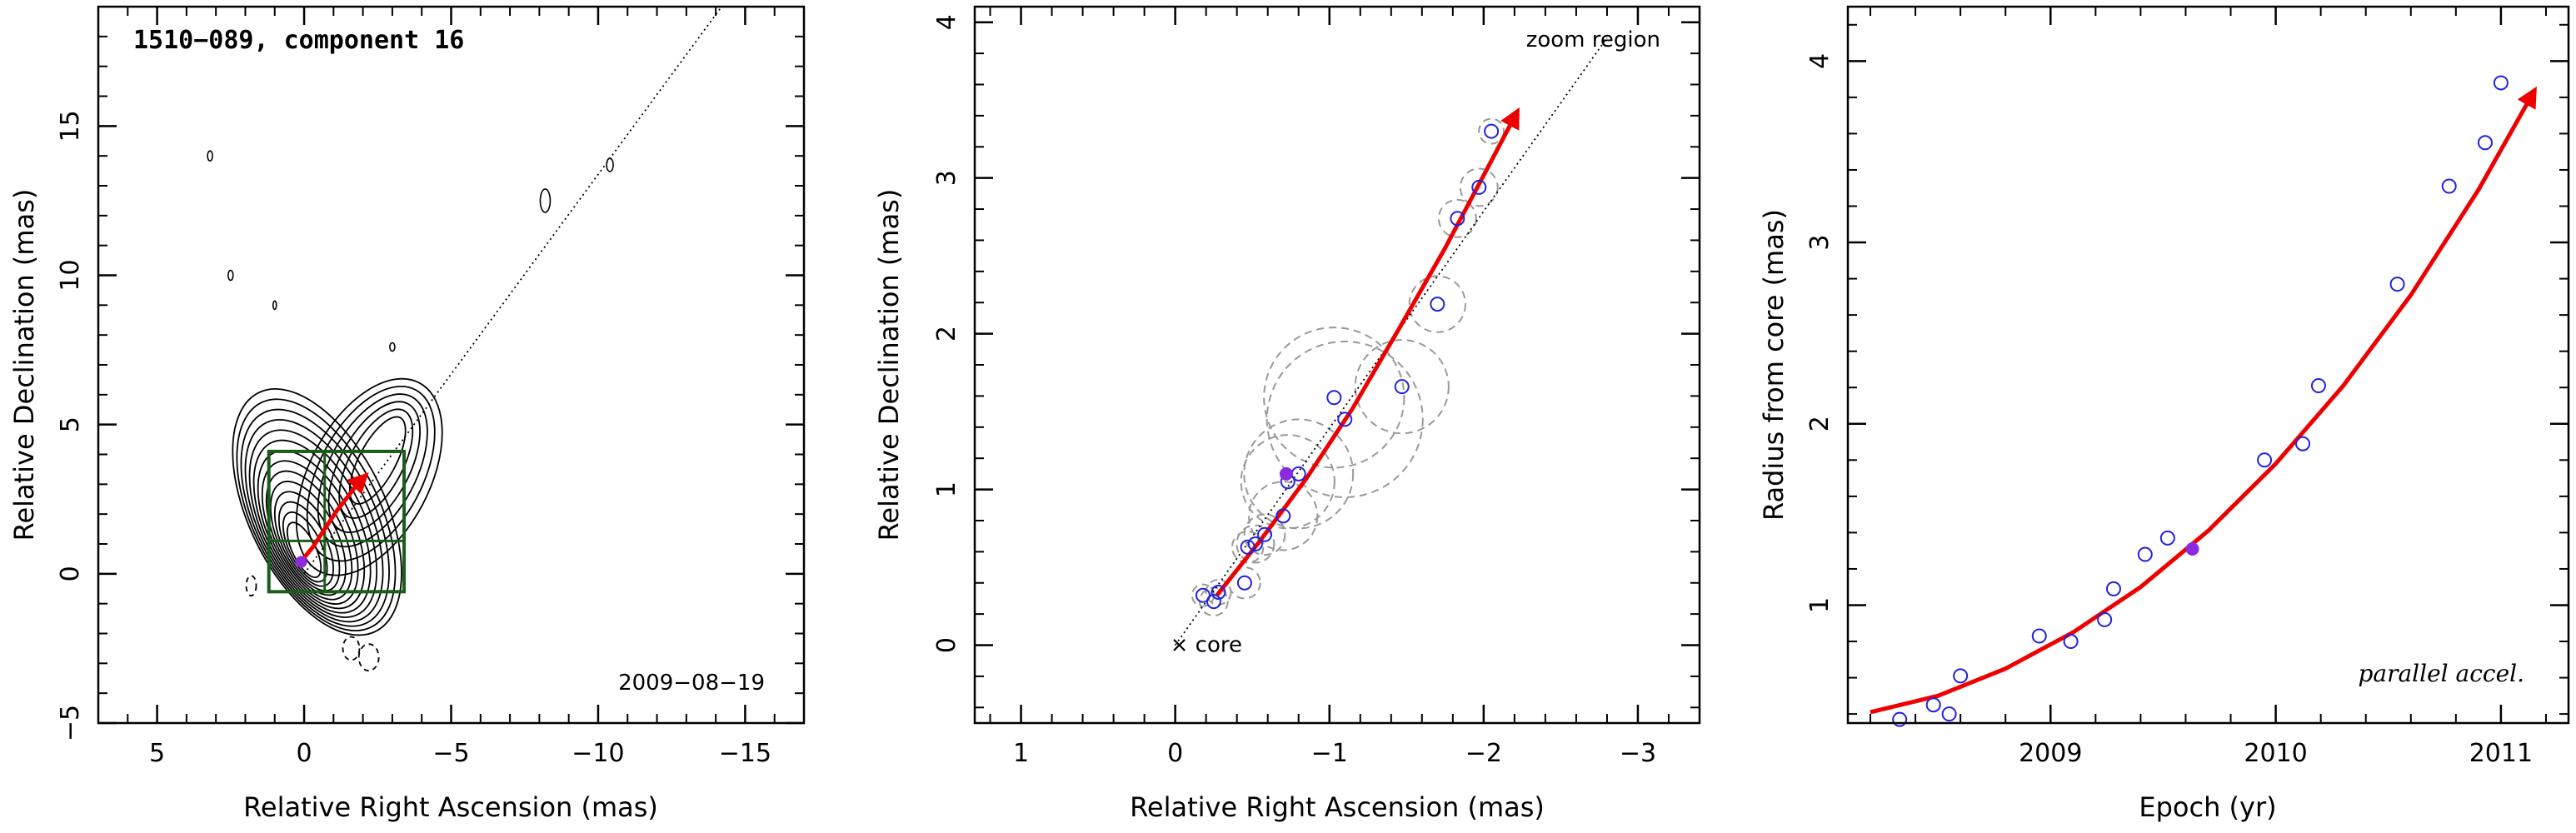  I want to click on panel1-overlays, so click(494, 300).